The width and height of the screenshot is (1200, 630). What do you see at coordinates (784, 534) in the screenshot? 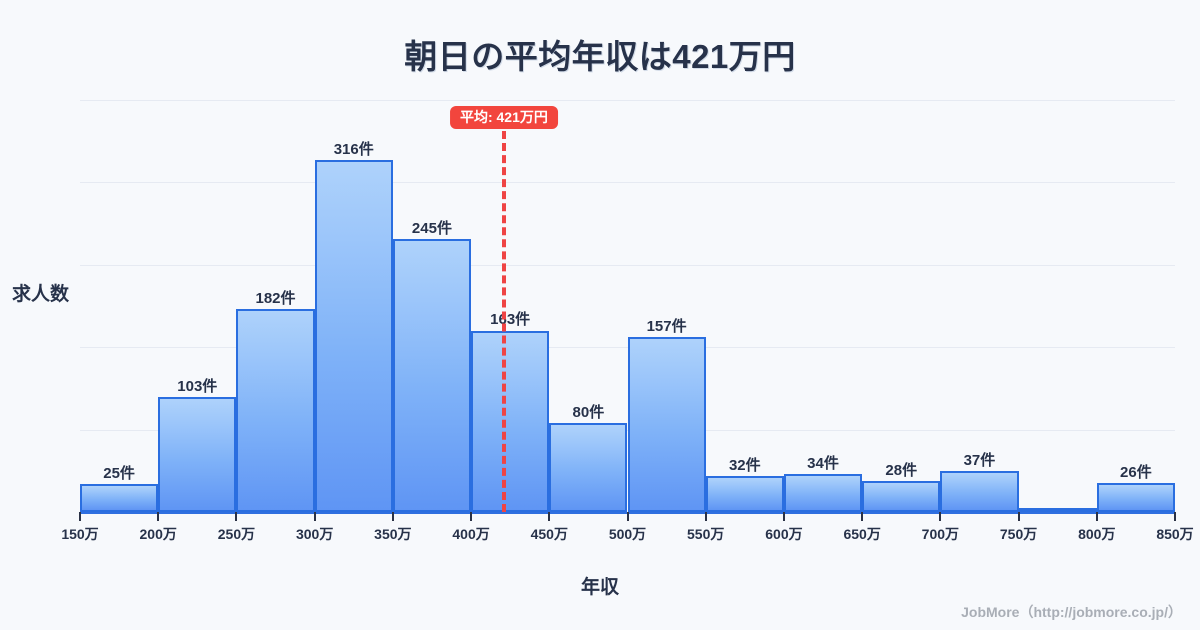
I see `x-axis-tick-label: 600万` at bounding box center [784, 534].